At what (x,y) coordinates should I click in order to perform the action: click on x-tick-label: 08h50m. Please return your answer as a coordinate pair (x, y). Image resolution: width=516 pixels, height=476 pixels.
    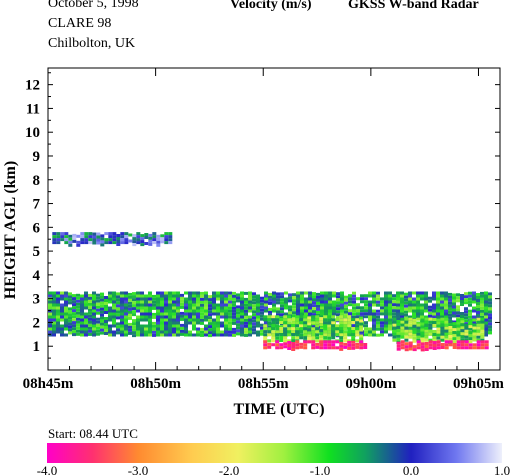
    Looking at the image, I should click on (155, 384).